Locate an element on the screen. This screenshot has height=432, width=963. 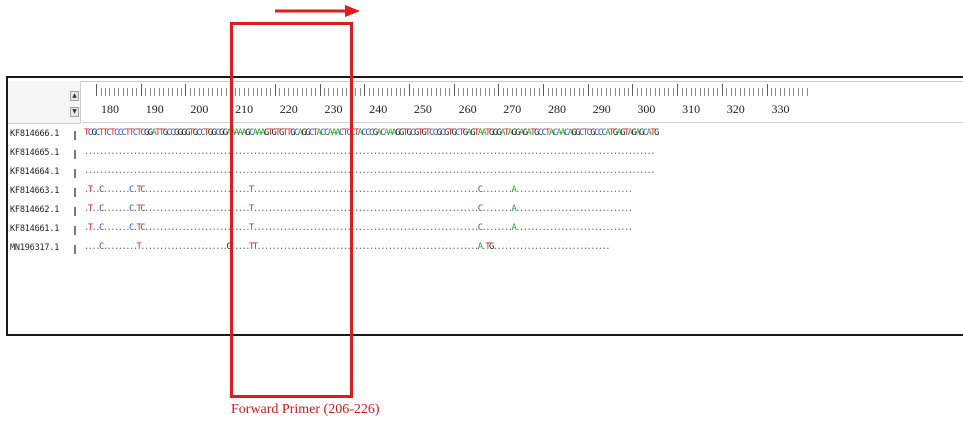
scroll-down-arrow-icon: ▼ is located at coordinates (74, 112).